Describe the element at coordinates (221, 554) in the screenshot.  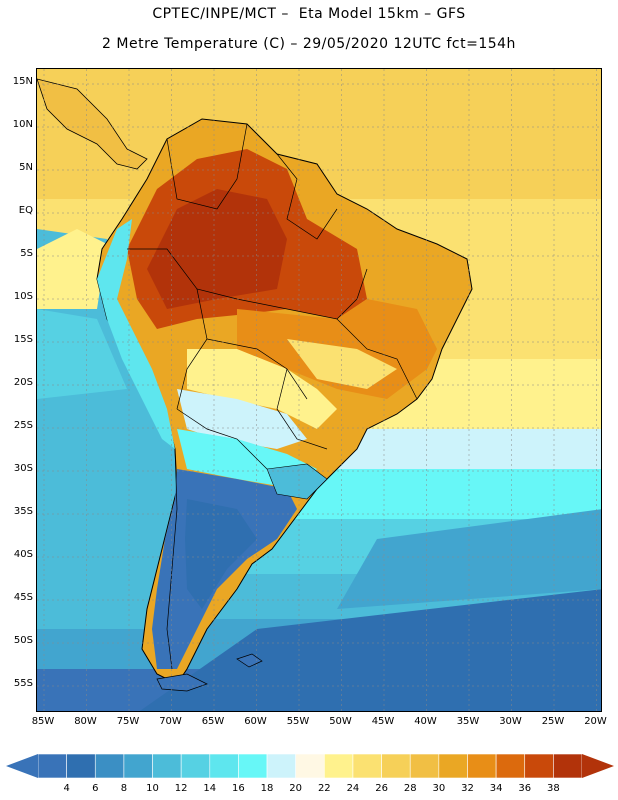
I see `argentina-coldest` at that location.